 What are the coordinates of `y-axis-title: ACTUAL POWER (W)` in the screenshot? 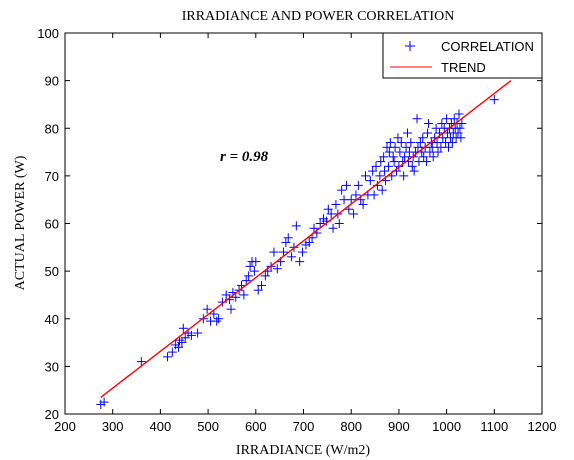 It's located at (20, 222).